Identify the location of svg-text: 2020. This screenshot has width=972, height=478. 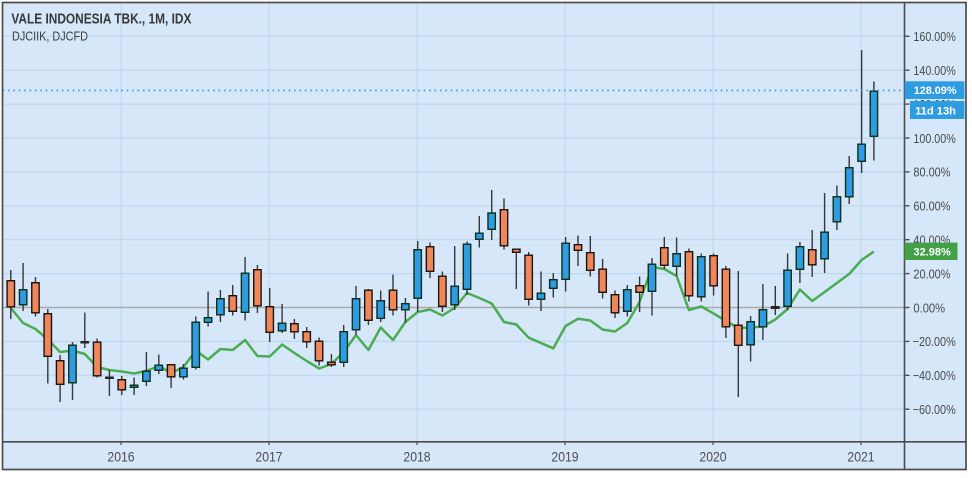
(712, 456).